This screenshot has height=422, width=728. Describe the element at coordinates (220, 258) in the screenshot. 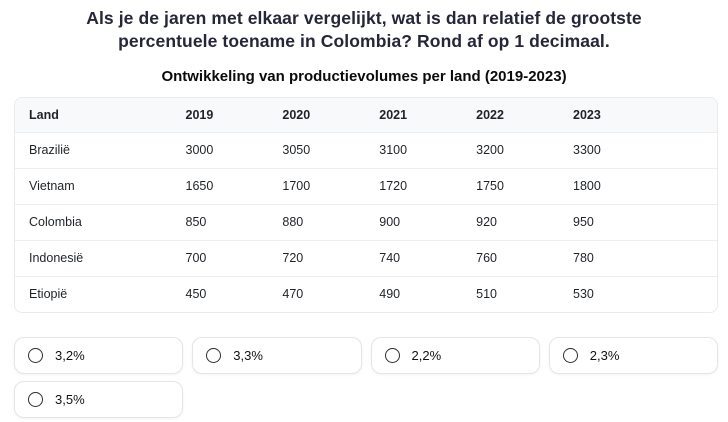

I see `value-cell: 700` at that location.